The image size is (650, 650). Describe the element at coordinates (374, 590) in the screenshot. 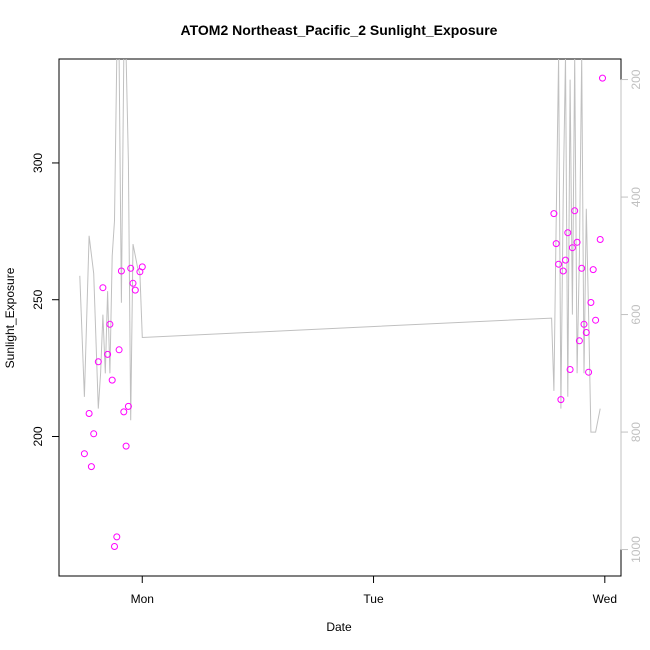

I see `x-axis: Mon Tue Wed` at that location.